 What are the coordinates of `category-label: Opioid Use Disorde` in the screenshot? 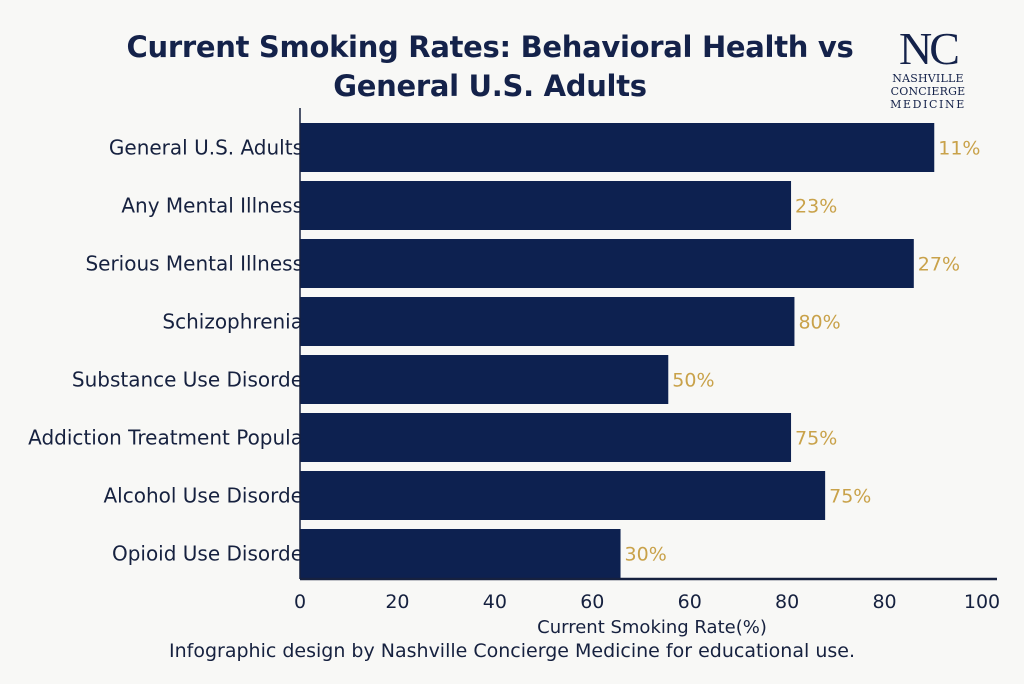 It's located at (207, 554).